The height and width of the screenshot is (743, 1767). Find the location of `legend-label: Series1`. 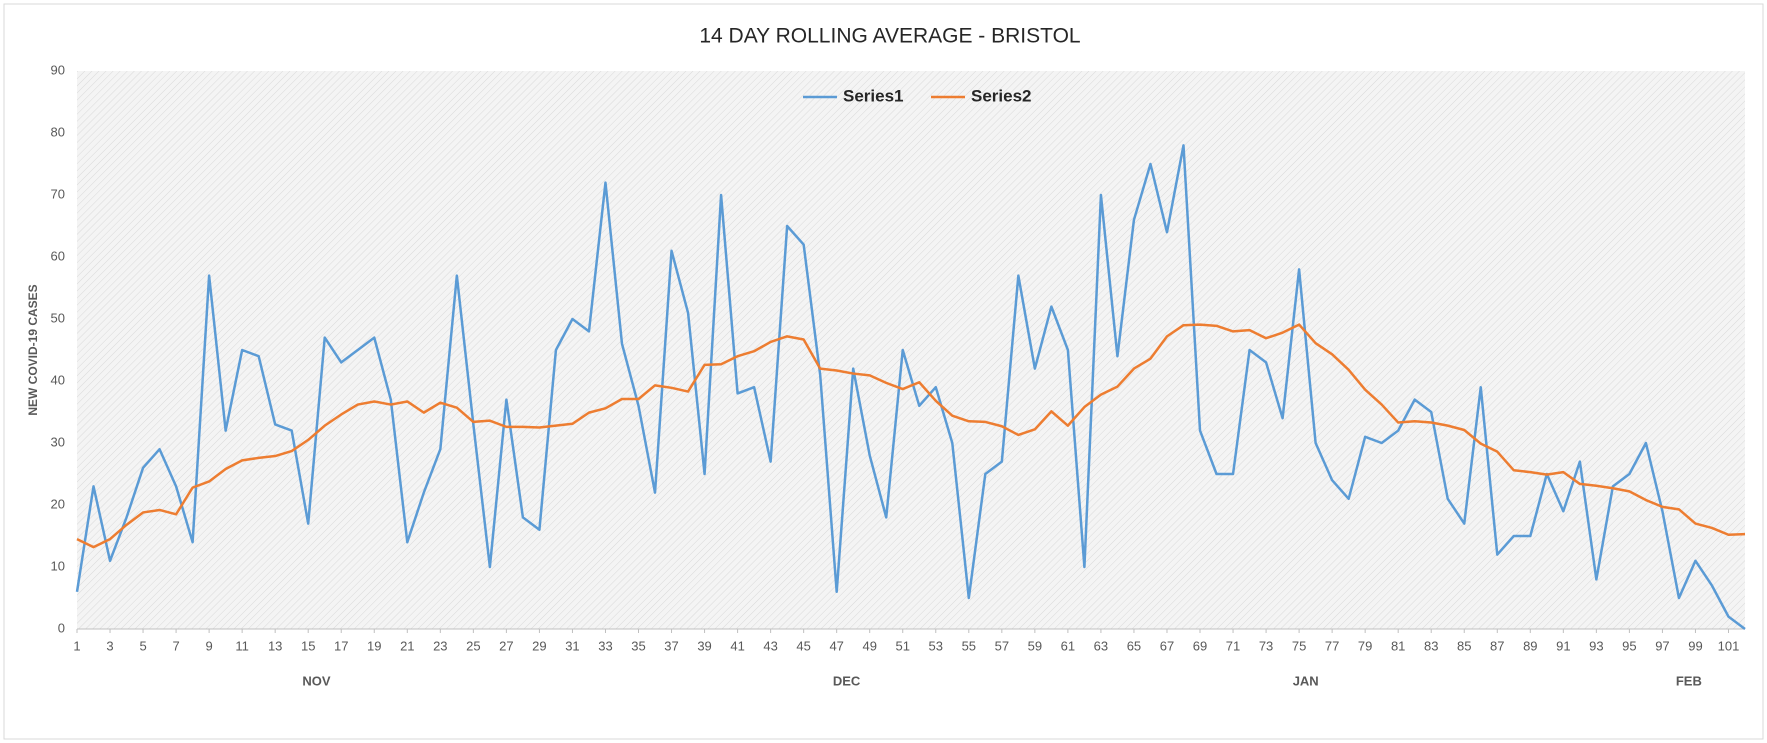

legend-label: Series1 is located at coordinates (873, 95).